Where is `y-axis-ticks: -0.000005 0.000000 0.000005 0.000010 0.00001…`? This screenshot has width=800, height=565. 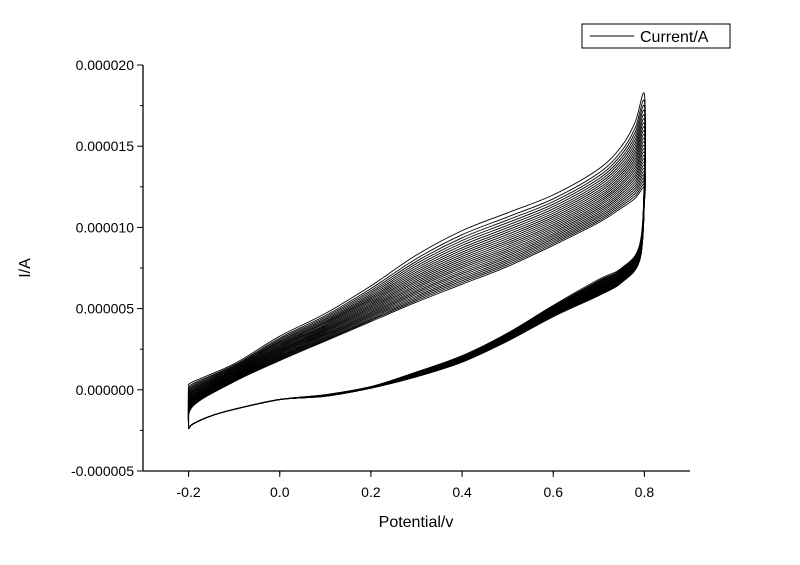
y-axis-ticks: -0.000005 0.000000 0.000005 0.000010 0.00001… is located at coordinates (107, 268).